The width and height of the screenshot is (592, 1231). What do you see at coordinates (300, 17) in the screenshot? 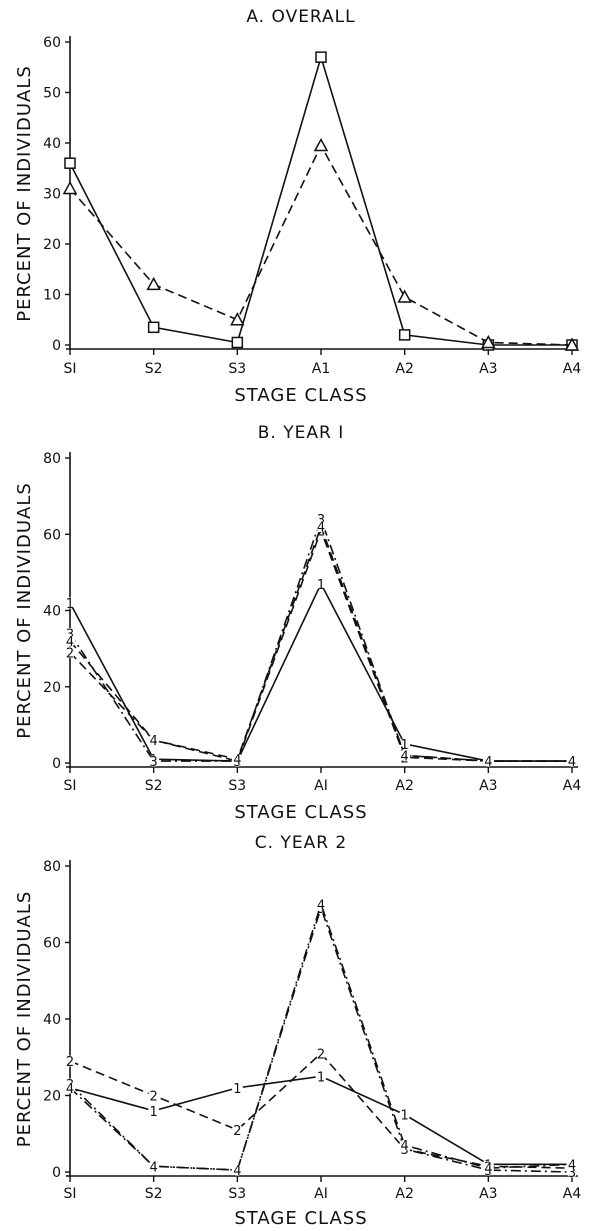
I see `chart-title: A. OVERALL` at bounding box center [300, 17].